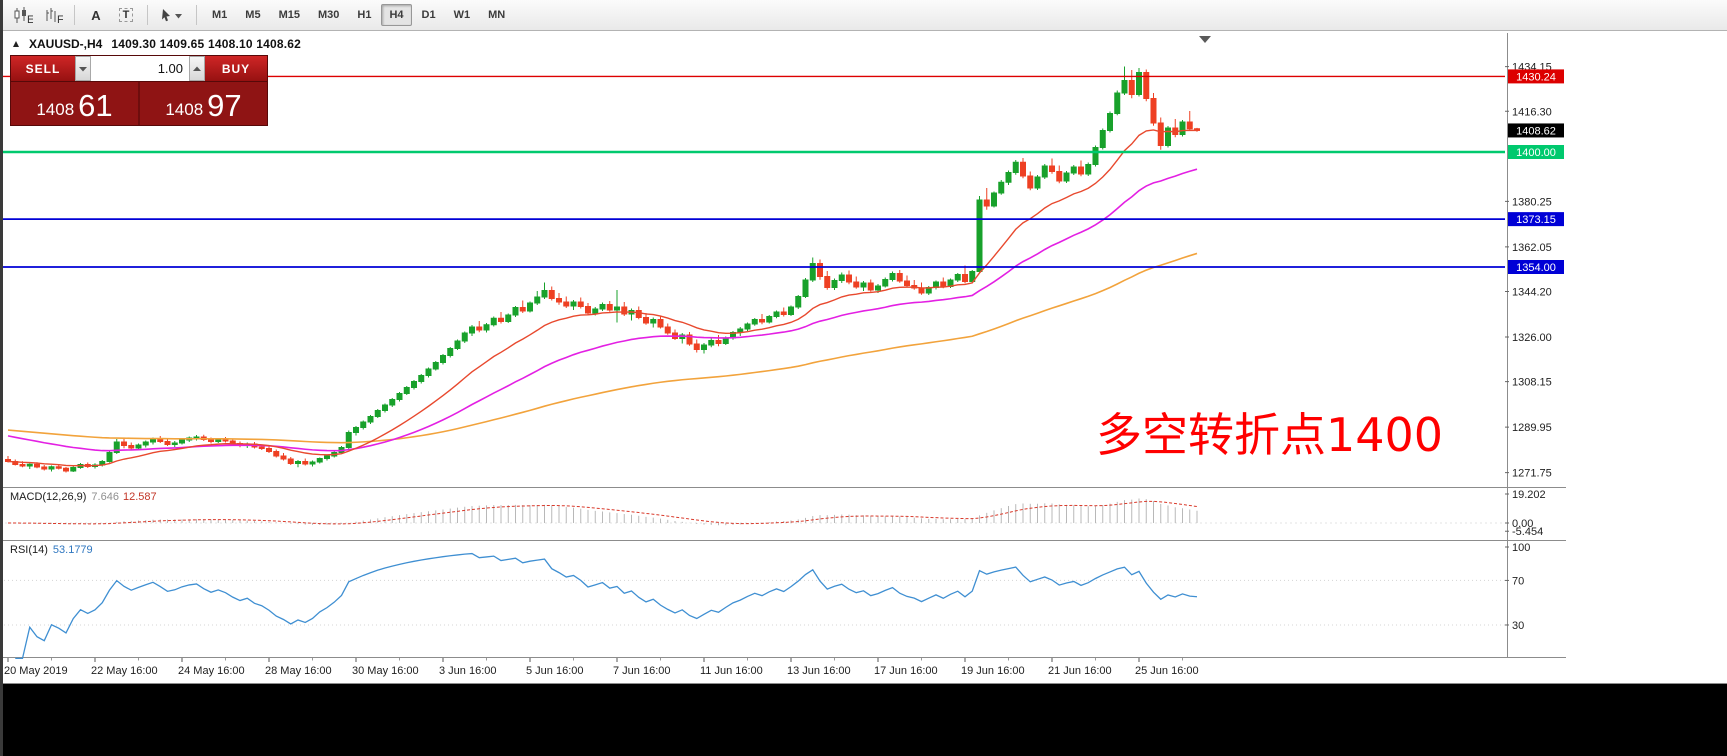 The image size is (1727, 756). What do you see at coordinates (1532, 202) in the screenshot?
I see `svg-text: 1380.25` at bounding box center [1532, 202].